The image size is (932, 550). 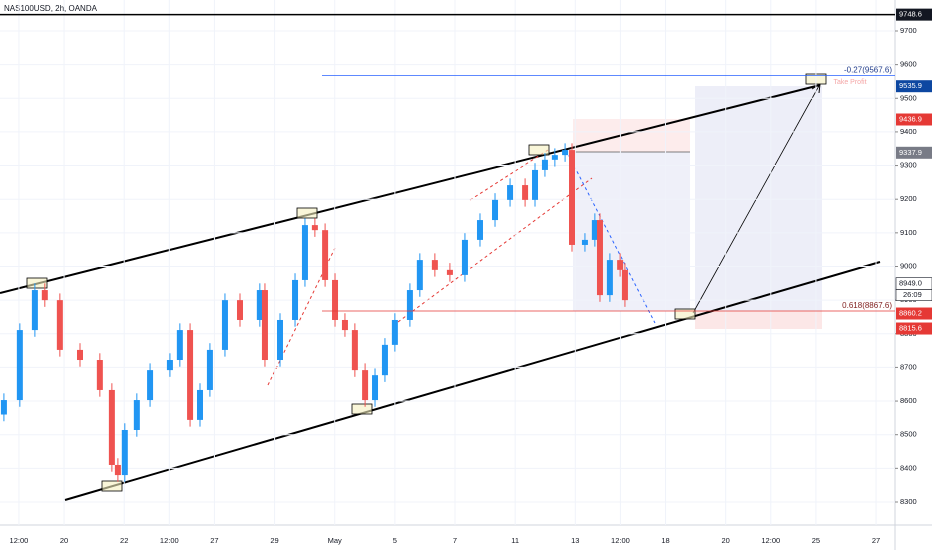 I want to click on x-tick-label: May, so click(x=335, y=540).